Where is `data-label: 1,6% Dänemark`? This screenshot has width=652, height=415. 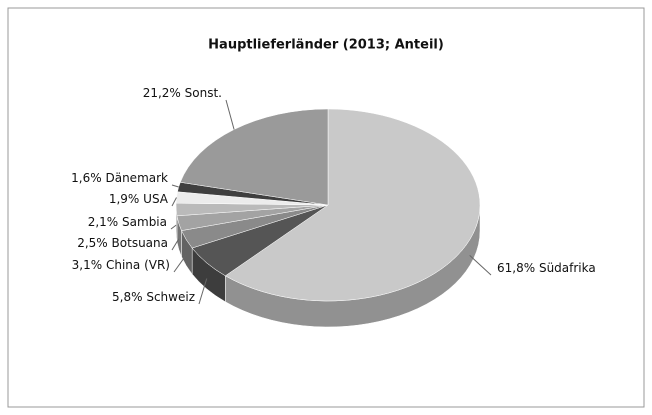
data-label: 1,6% Dänemark is located at coordinates (119, 178).